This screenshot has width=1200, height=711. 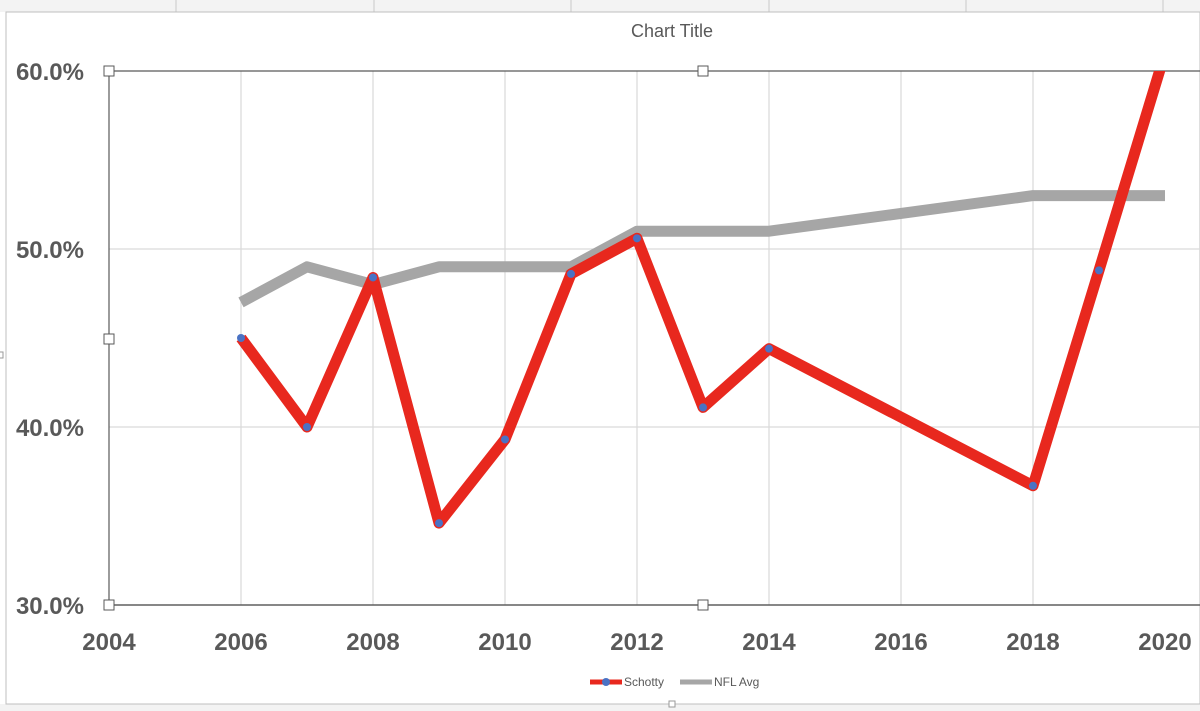 I want to click on x-tick-label: 2020, so click(x=1164, y=642).